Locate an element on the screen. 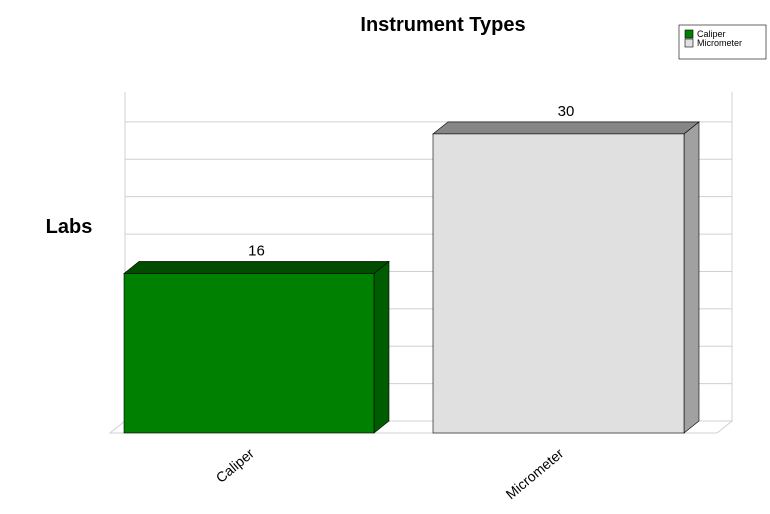  legend-entry-micrometer: Micrometer is located at coordinates (719, 43).